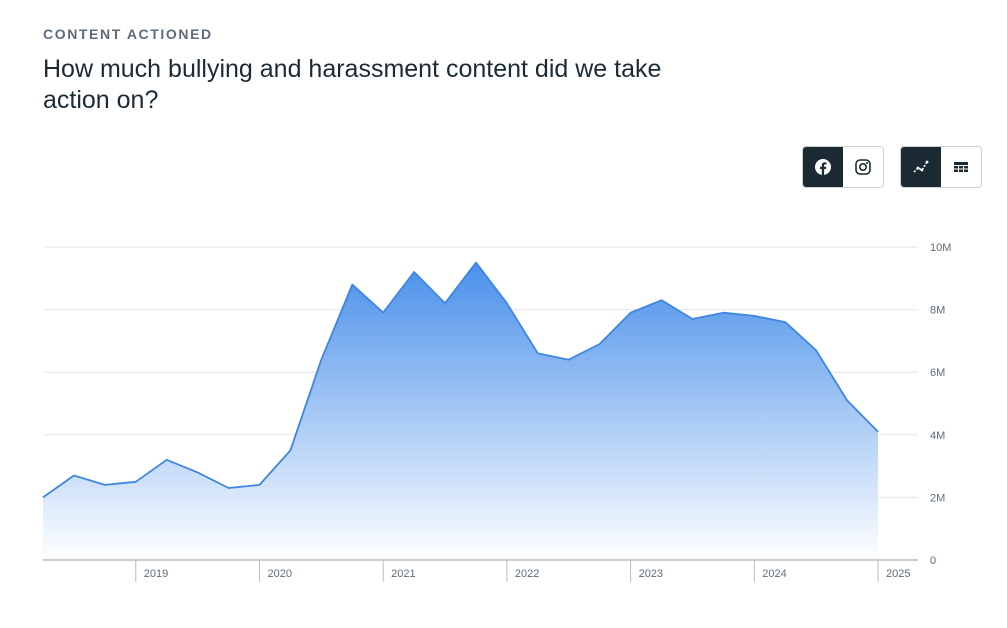 This screenshot has width=1007, height=628. What do you see at coordinates (774, 574) in the screenshot?
I see `x-tick-label: 2024` at bounding box center [774, 574].